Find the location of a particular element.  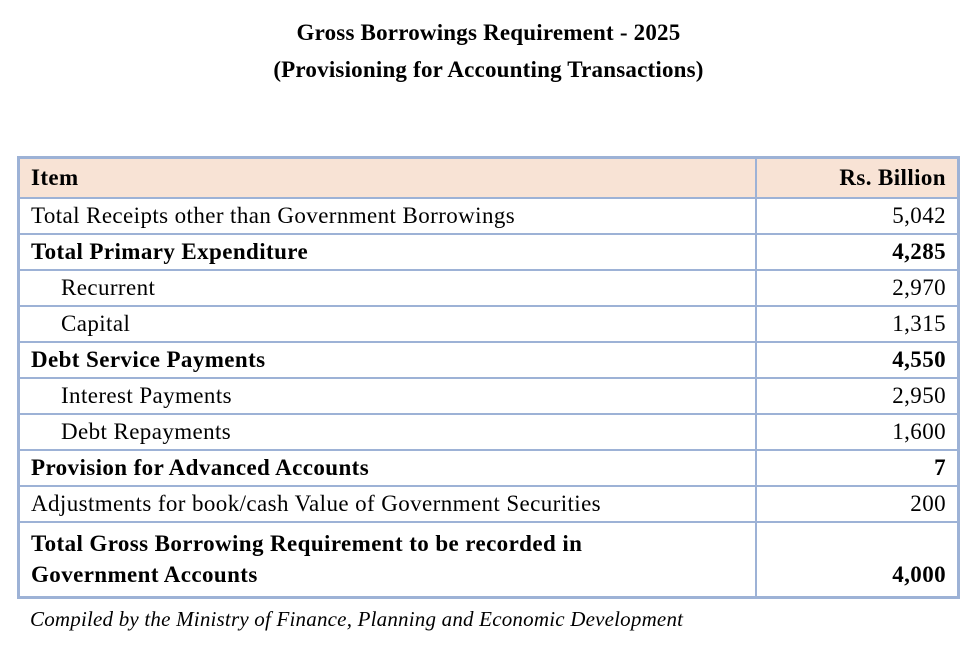

total-row-line-2: Government Accounts is located at coordinates (144, 574).